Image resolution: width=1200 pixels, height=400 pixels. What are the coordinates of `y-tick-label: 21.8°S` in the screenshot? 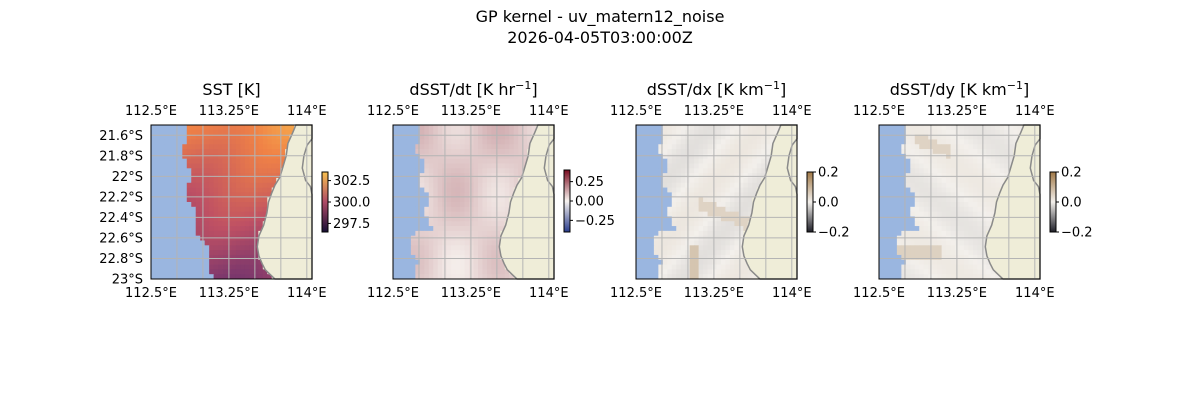 It's located at (121, 156).